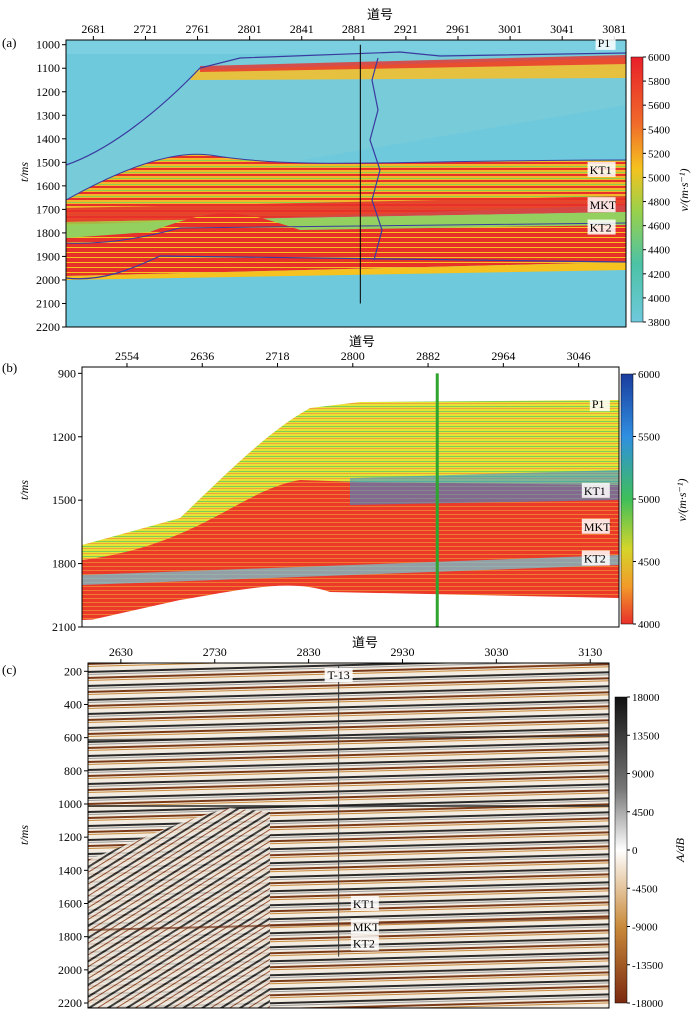 The height and width of the screenshot is (1018, 700). What do you see at coordinates (9, 367) in the screenshot?
I see `panel-b-label: (b)` at bounding box center [9, 367].